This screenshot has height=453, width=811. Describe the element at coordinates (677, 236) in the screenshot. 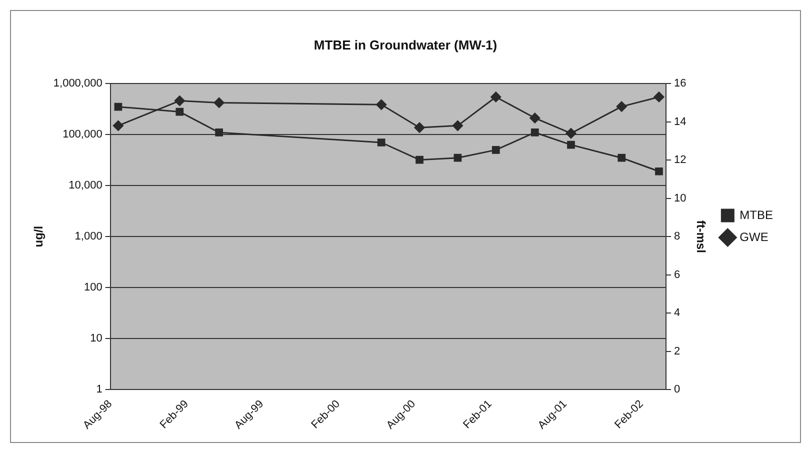

I see `y2-tick-label: 8` at that location.